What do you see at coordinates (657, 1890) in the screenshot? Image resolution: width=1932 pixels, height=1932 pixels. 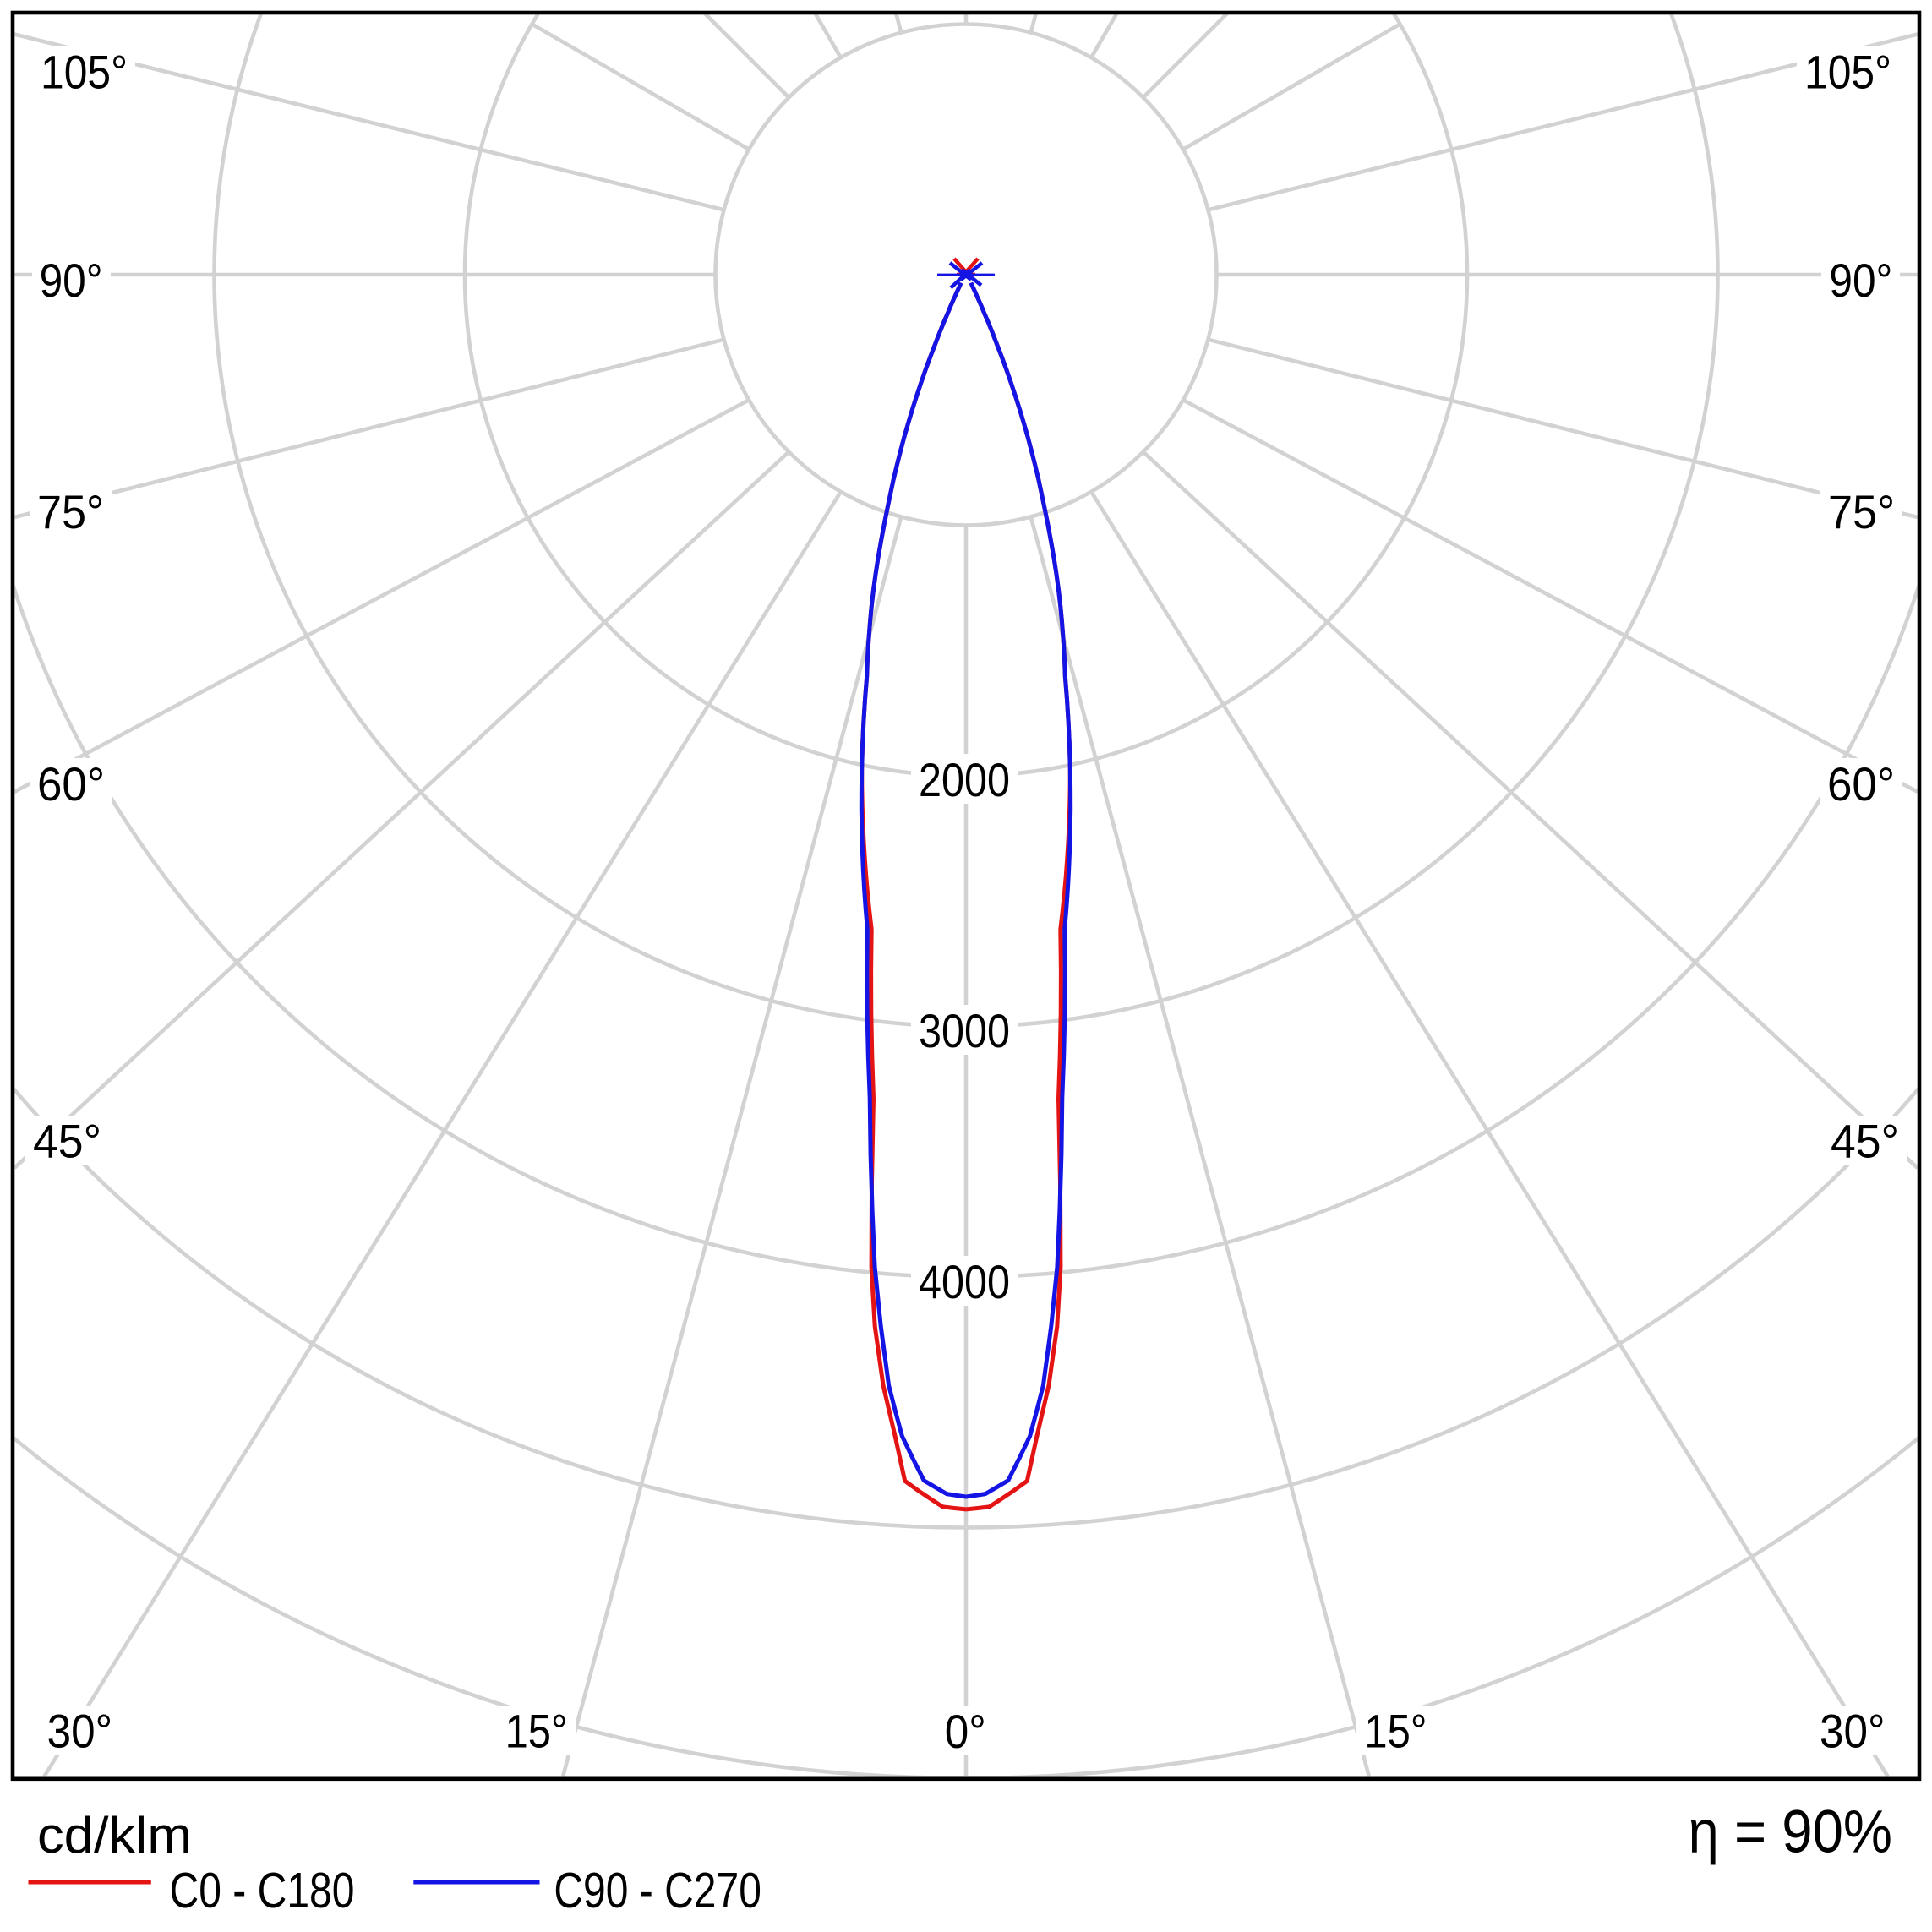 I see `svg-text: C90 - C270` at bounding box center [657, 1890].